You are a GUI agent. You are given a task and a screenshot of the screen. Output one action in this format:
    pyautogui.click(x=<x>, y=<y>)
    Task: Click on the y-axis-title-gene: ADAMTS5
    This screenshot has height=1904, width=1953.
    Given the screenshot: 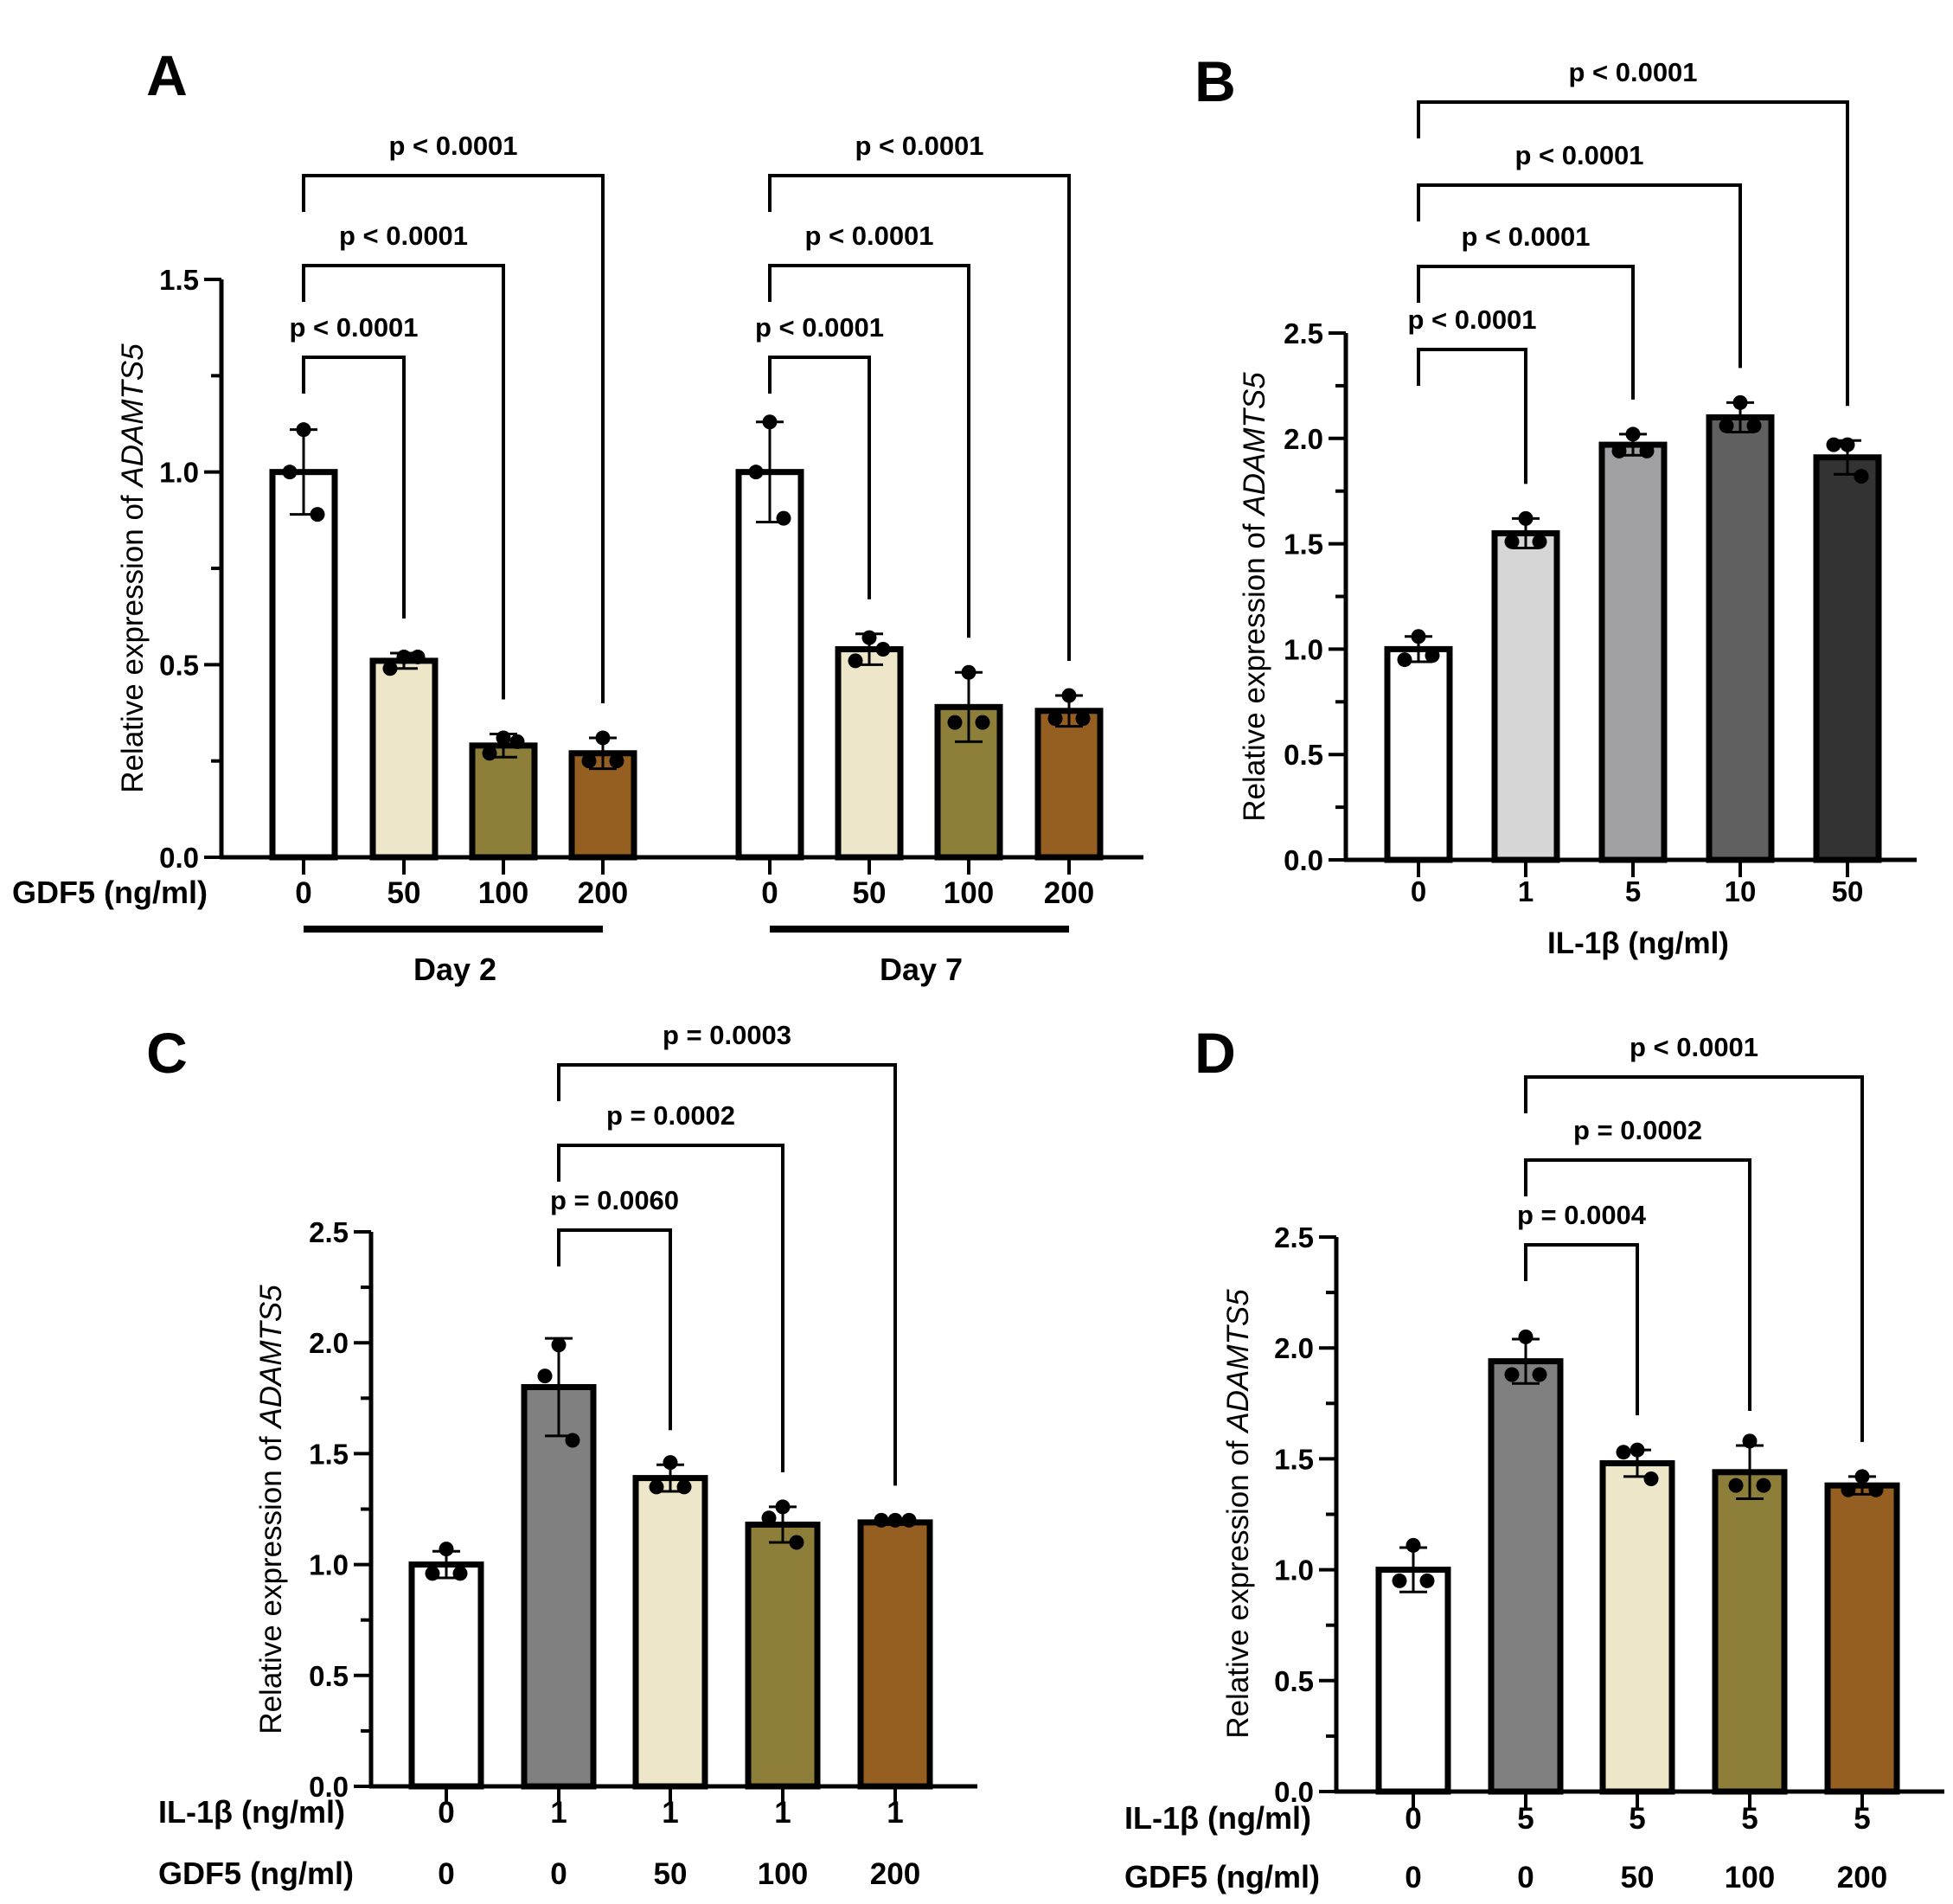 What is the action you would take?
    pyautogui.click(x=133, y=416)
    